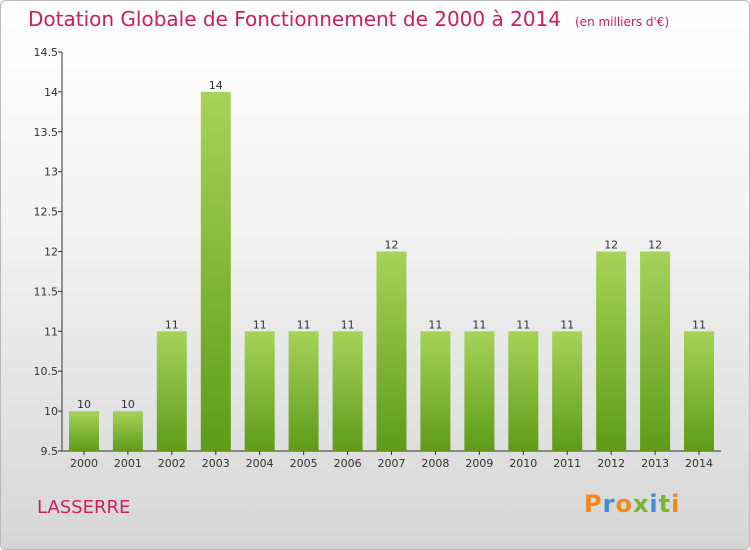 The width and height of the screenshot is (750, 550). I want to click on bar-2005, so click(303, 391).